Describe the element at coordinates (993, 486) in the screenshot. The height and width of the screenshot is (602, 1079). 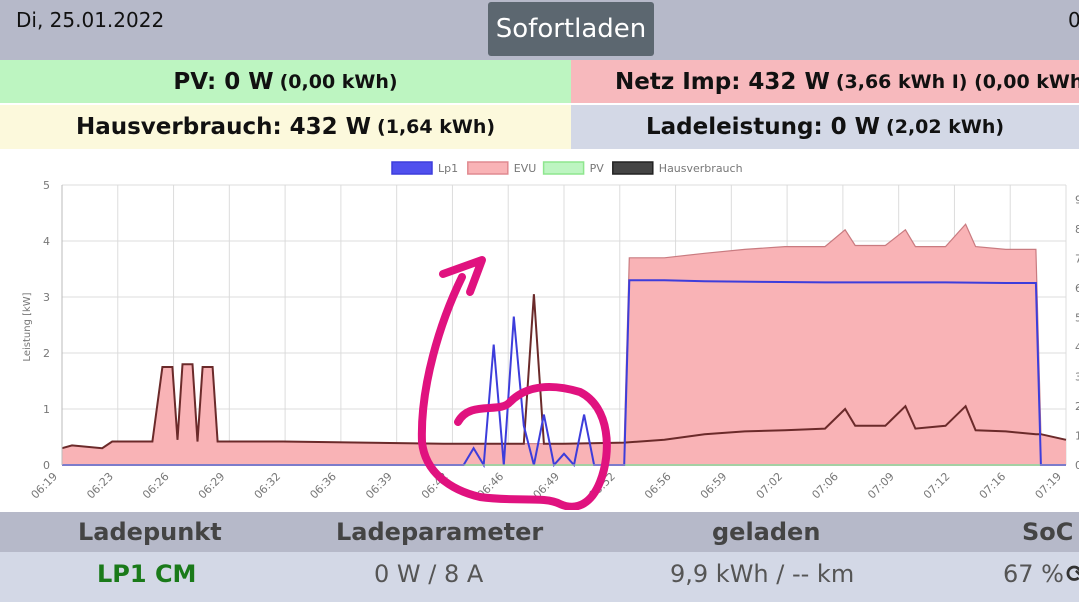
I see `x-tick-label: 07:16` at that location.